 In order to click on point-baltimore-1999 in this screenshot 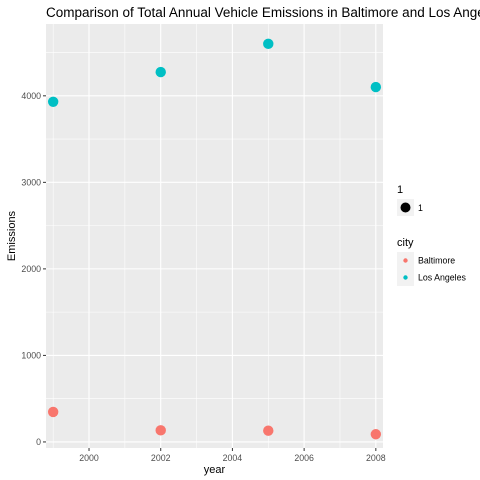, I will do `click(53, 412)`.